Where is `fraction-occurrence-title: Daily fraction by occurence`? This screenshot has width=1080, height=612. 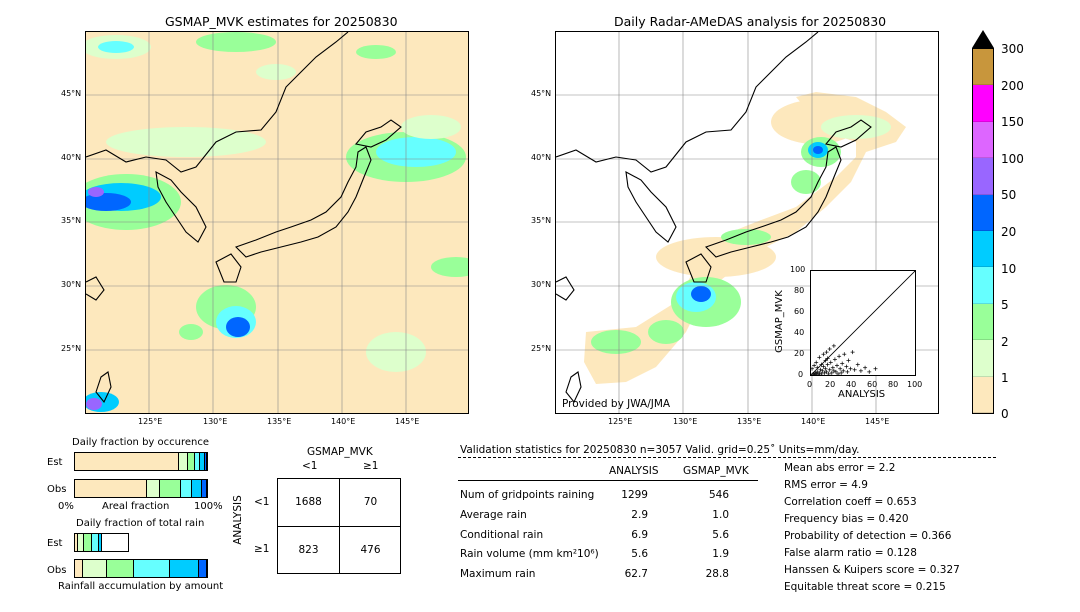 fraction-occurrence-title: Daily fraction by occurence is located at coordinates (141, 442).